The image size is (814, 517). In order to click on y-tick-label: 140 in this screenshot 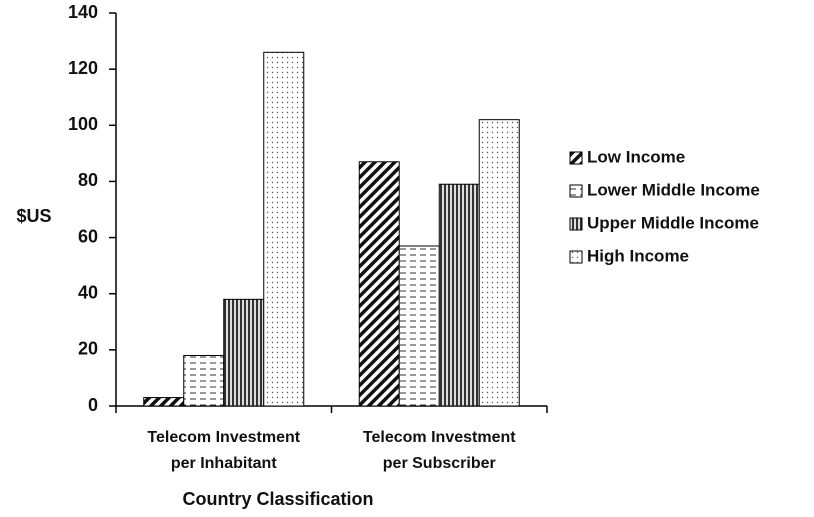, I will do `click(83, 12)`.